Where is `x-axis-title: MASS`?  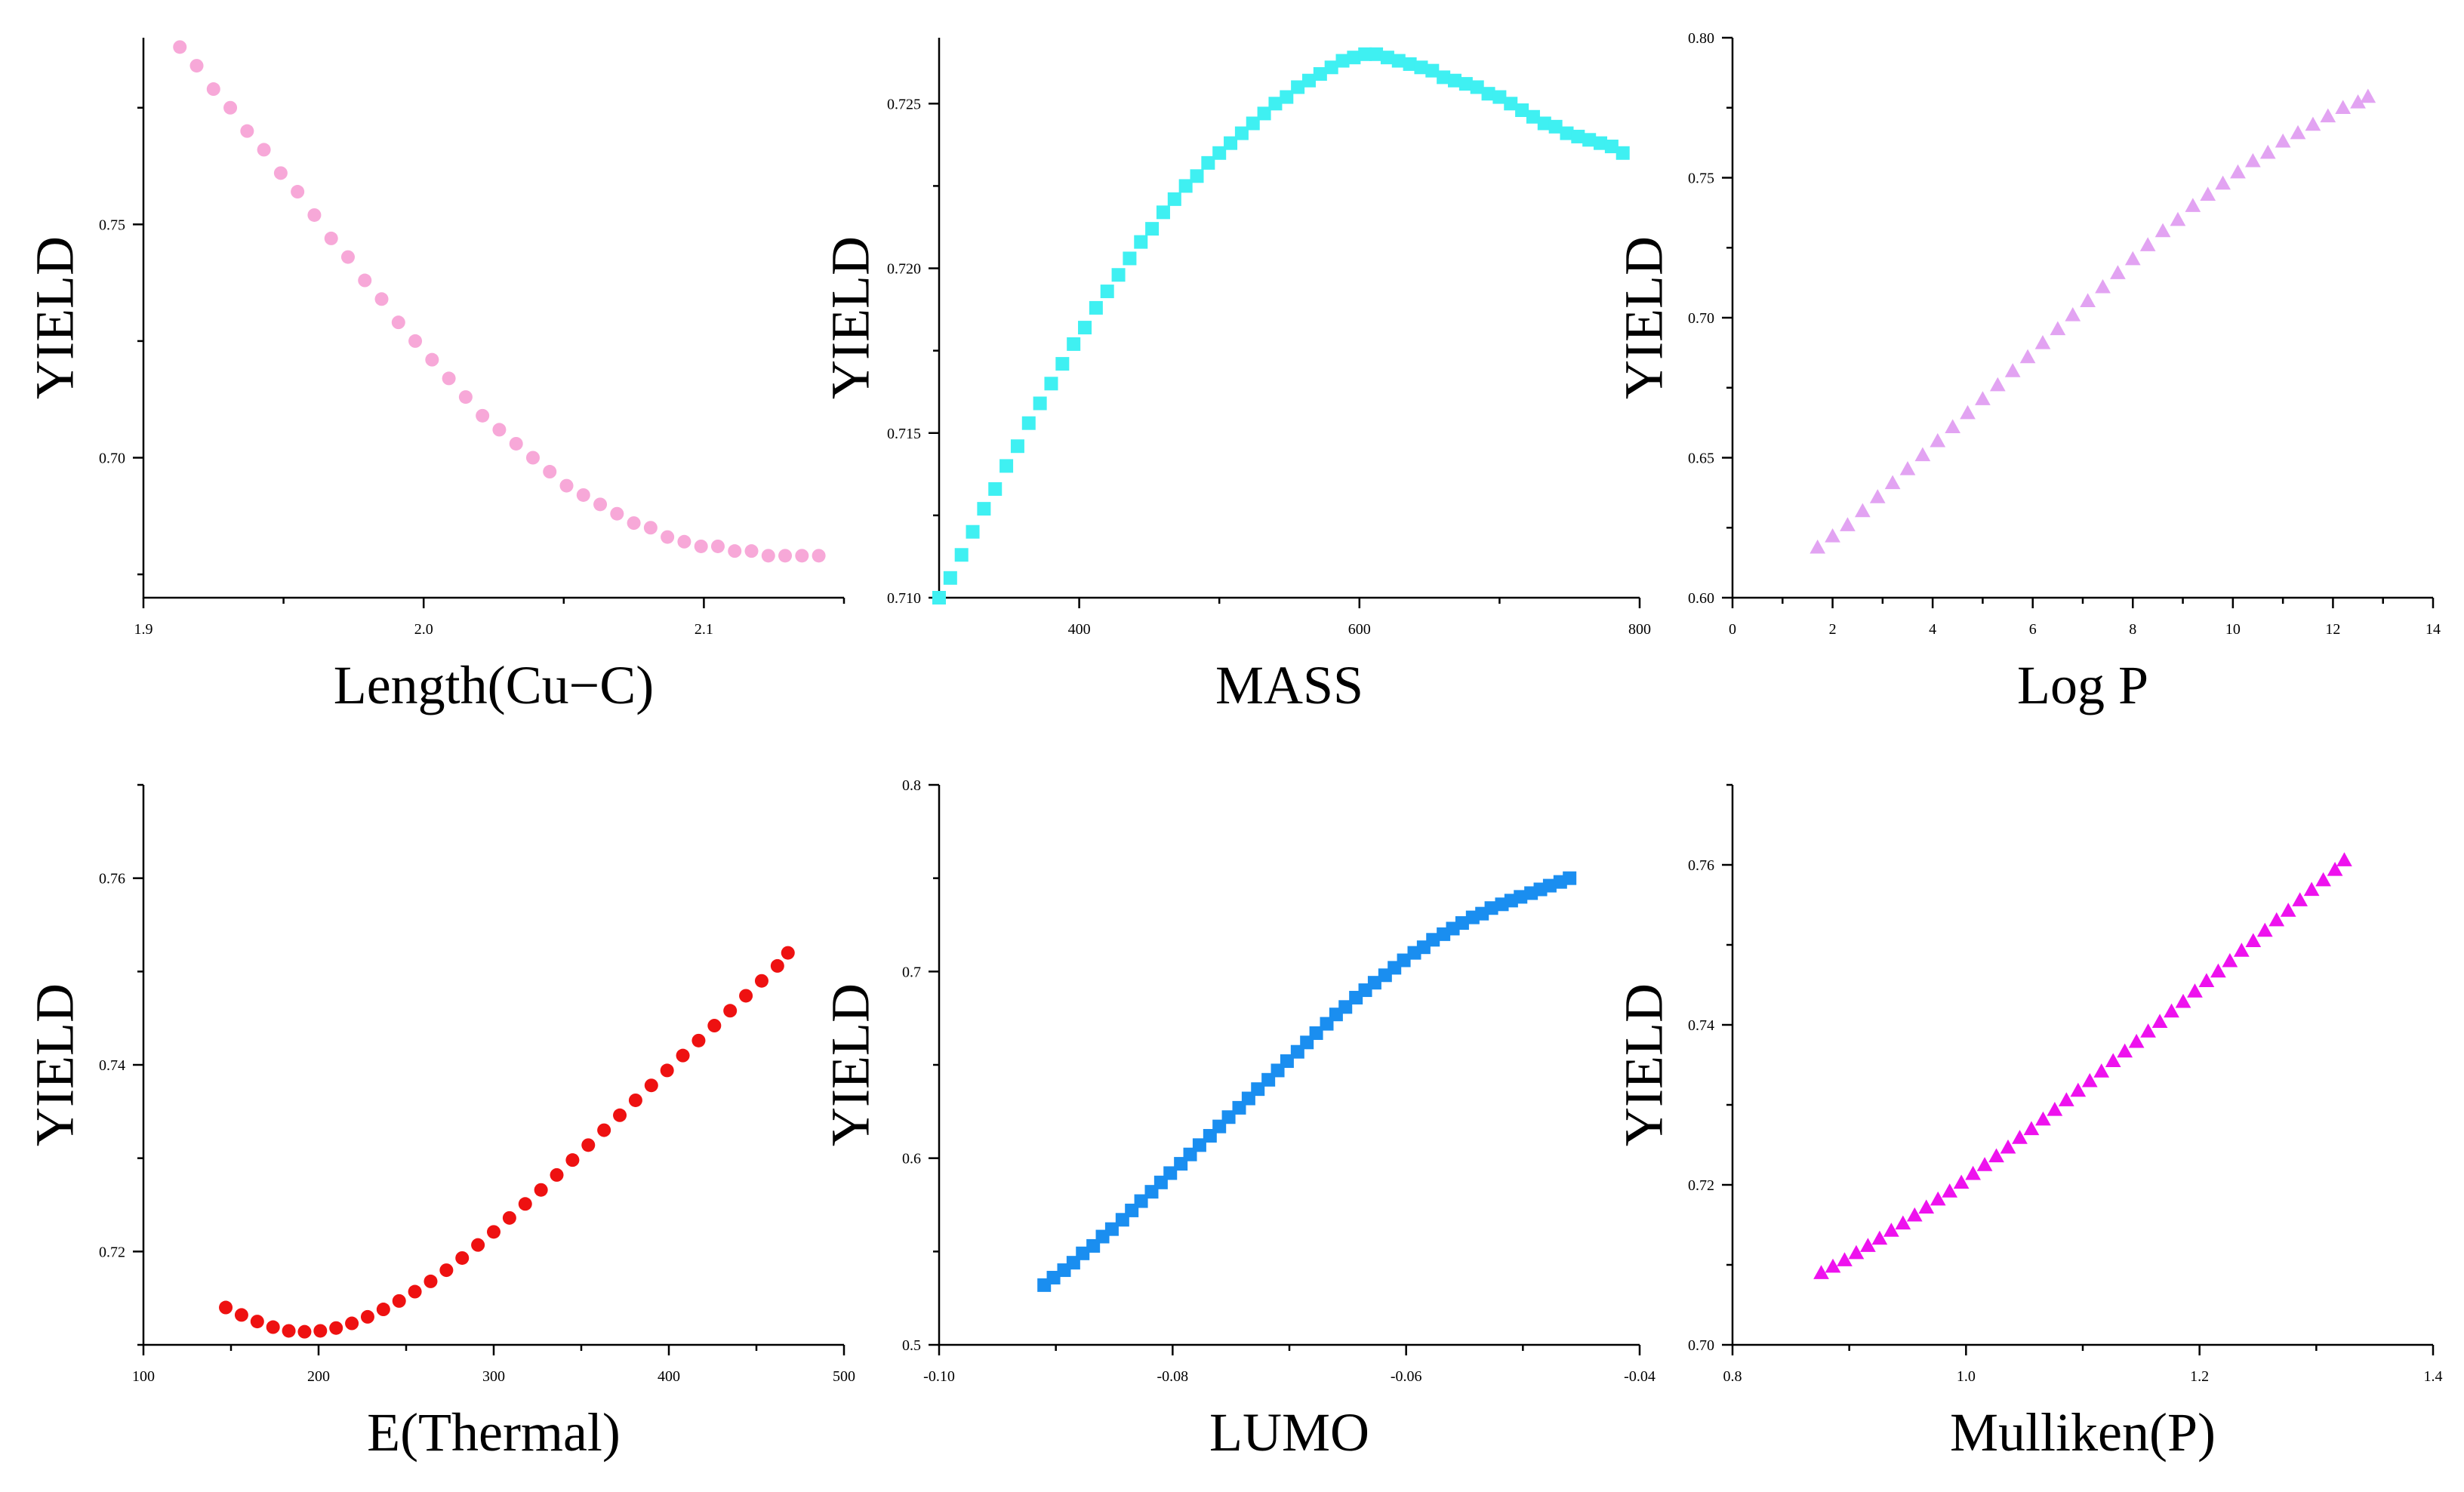 x-axis-title: MASS is located at coordinates (1289, 685).